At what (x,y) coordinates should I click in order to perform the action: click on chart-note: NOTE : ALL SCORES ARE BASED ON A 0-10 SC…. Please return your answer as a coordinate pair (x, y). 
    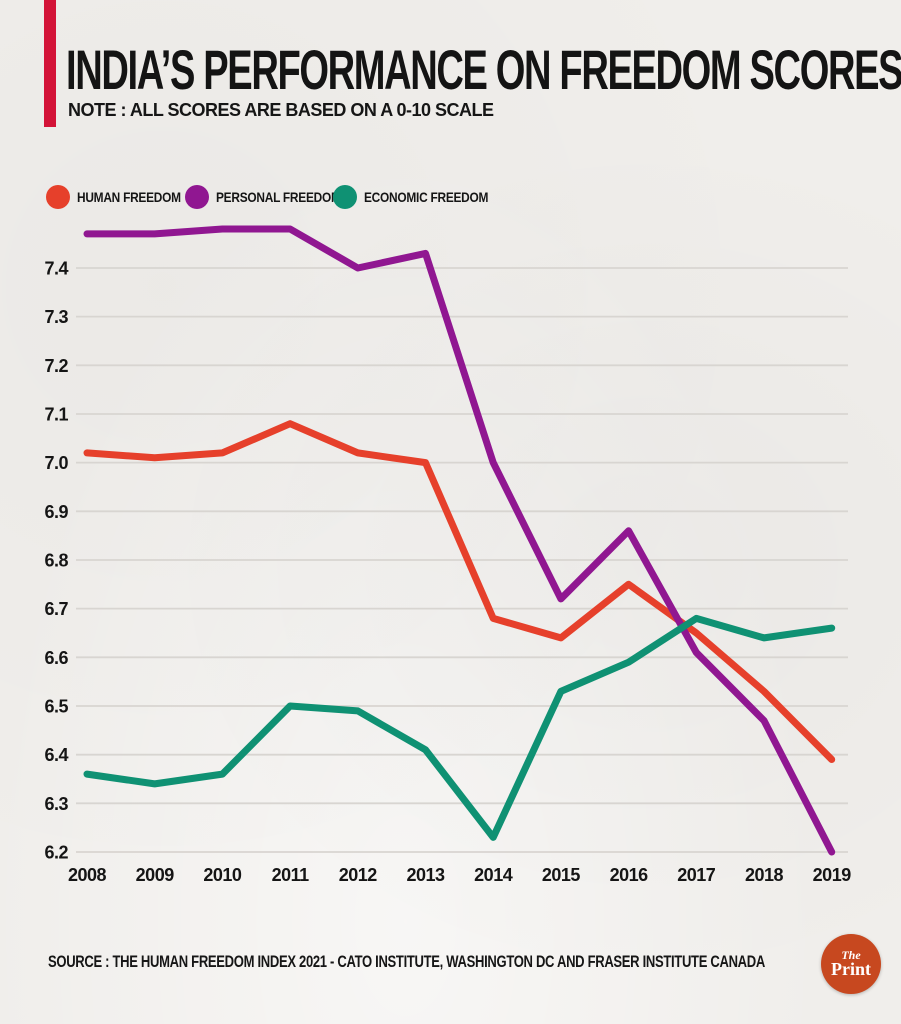
    Looking at the image, I should click on (281, 110).